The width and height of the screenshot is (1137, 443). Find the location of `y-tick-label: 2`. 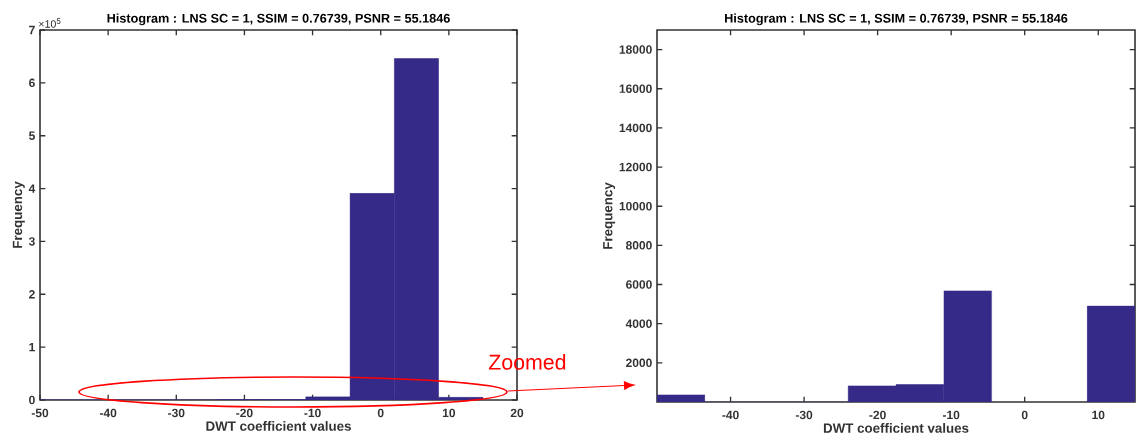

y-tick-label: 2 is located at coordinates (32, 294).